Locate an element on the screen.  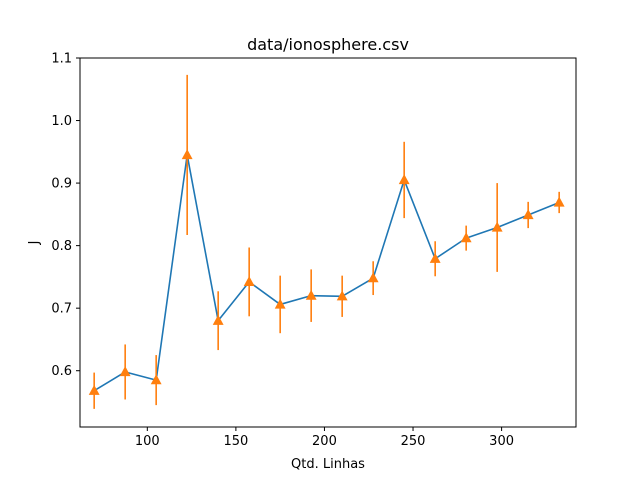
y-tick-label: 0.7 is located at coordinates (61, 309).